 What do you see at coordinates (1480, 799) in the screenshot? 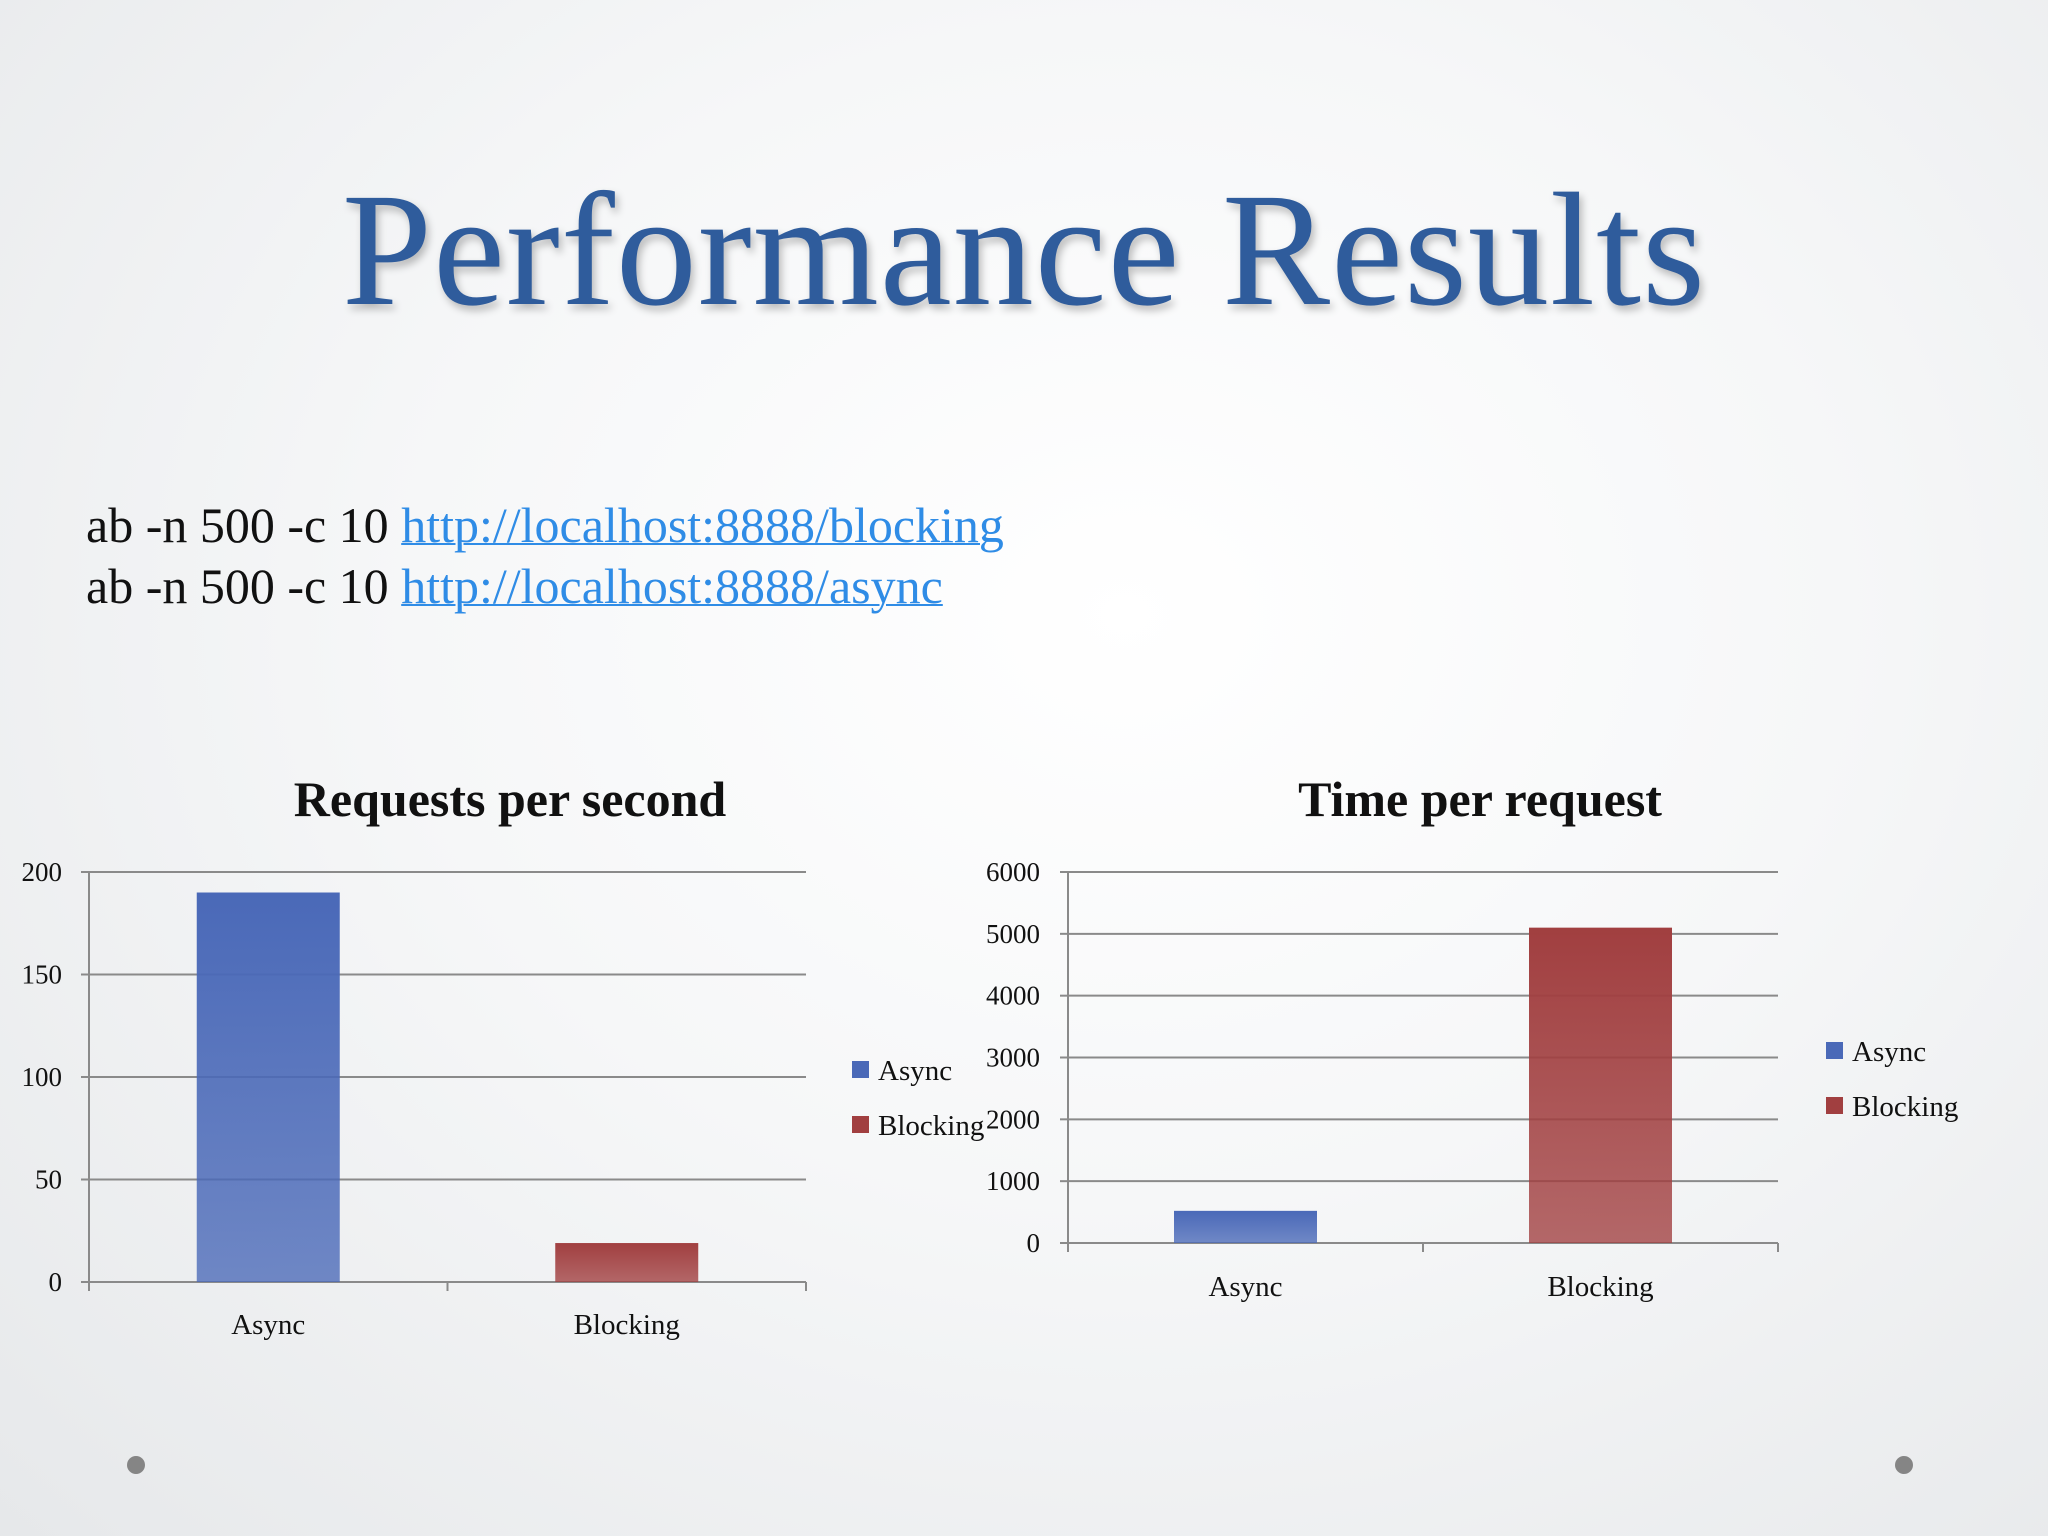
I see `chart-title-time-per-request: Time per request` at bounding box center [1480, 799].